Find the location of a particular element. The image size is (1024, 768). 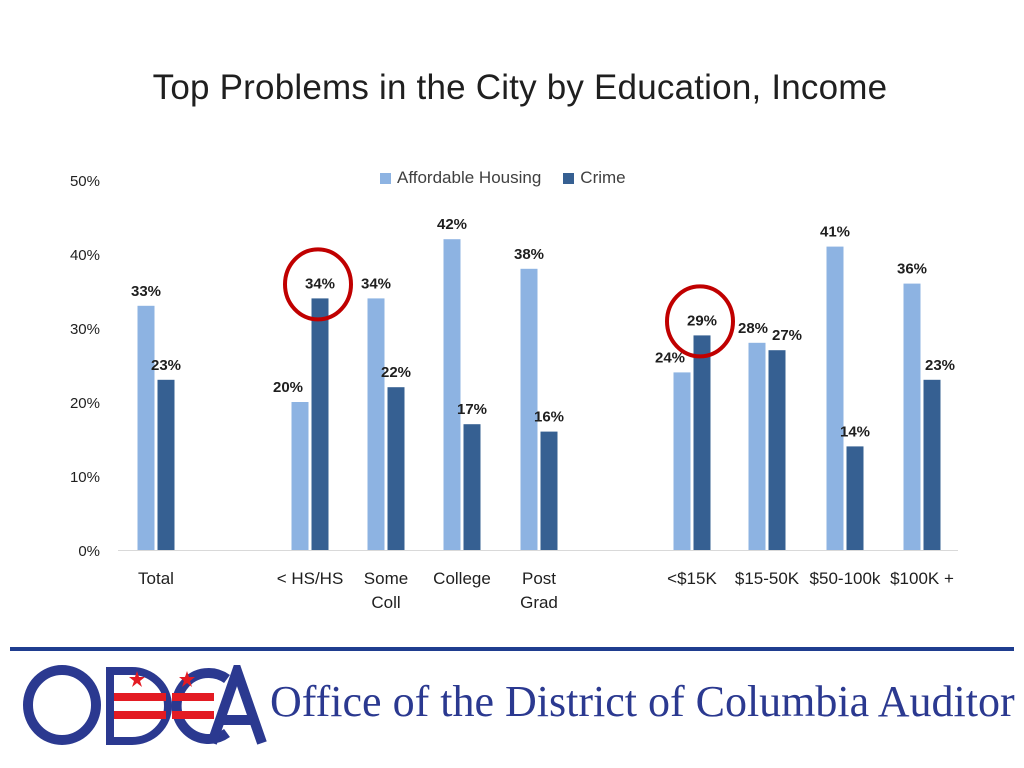

y-tick-label: 30% is located at coordinates (85, 329).